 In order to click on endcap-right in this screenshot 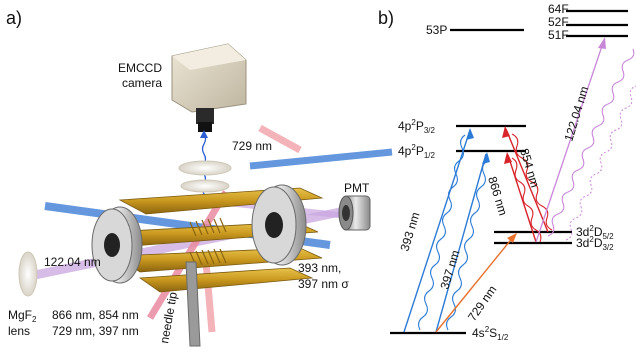, I will do `click(279, 225)`.